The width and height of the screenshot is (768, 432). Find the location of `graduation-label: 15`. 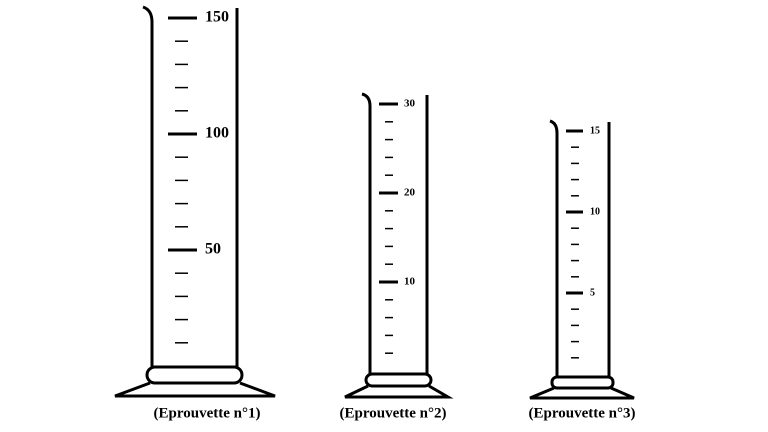

graduation-label: 15 is located at coordinates (595, 130).